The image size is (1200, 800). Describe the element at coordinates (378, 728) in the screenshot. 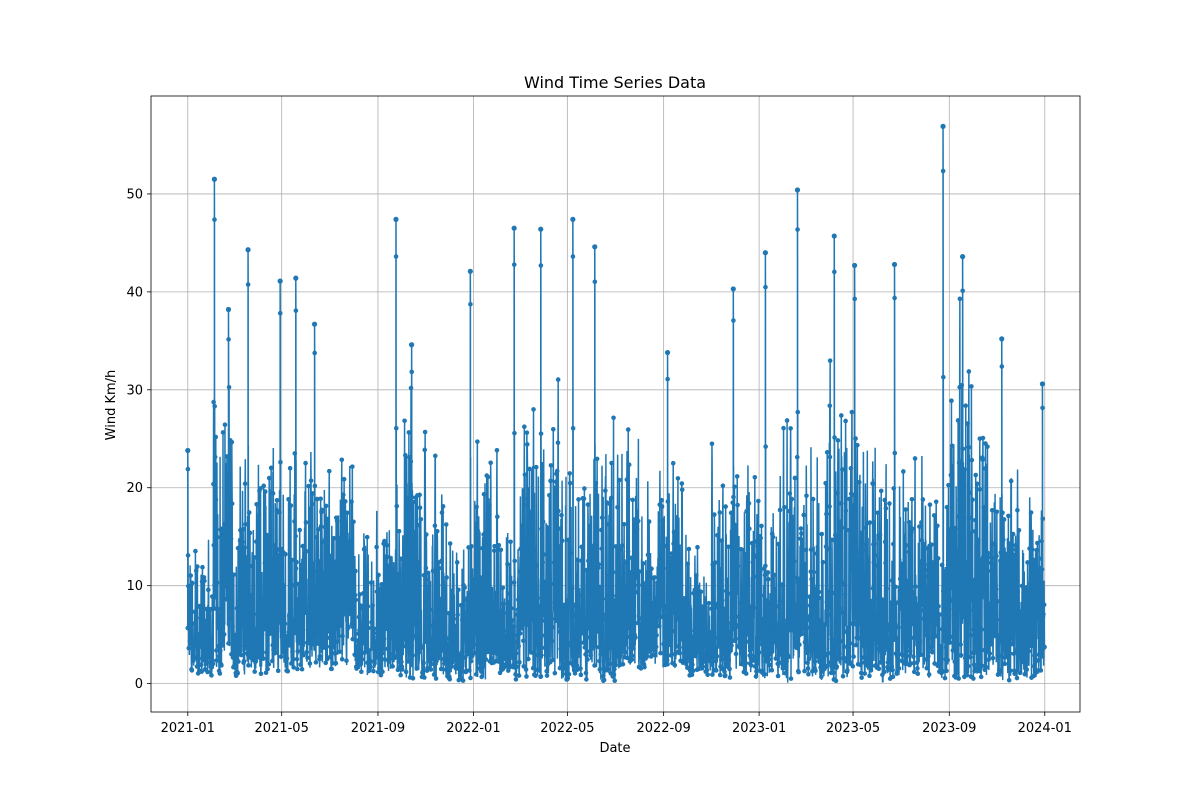

I see `x-tick-label: 2021-09` at that location.